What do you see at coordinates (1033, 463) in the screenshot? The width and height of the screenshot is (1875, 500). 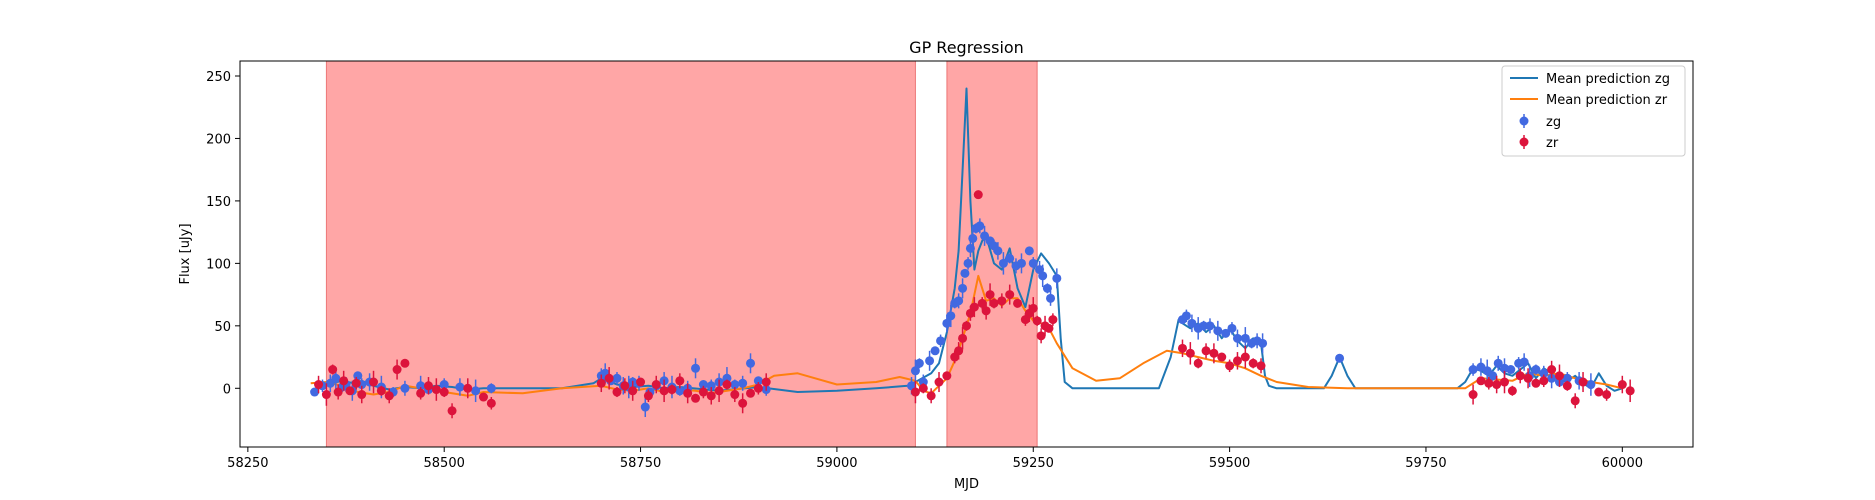 I see `x-tick-label: 59250` at bounding box center [1033, 463].